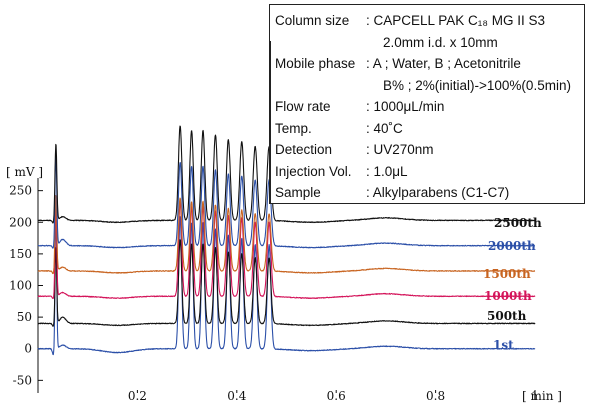 The image size is (590, 403). Describe the element at coordinates (507, 316) in the screenshot. I see `series-label-500th: 500th` at that location.